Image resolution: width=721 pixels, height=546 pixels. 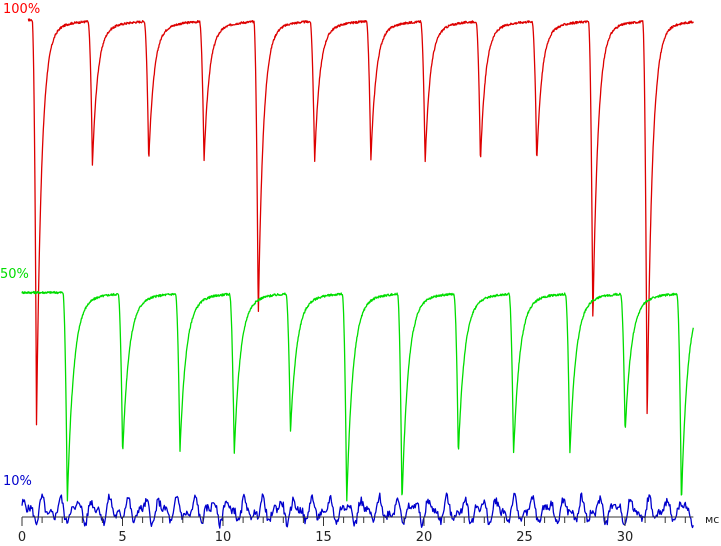 What do you see at coordinates (21, 9) in the screenshot?
I see `level-label-100: 100%` at bounding box center [21, 9].